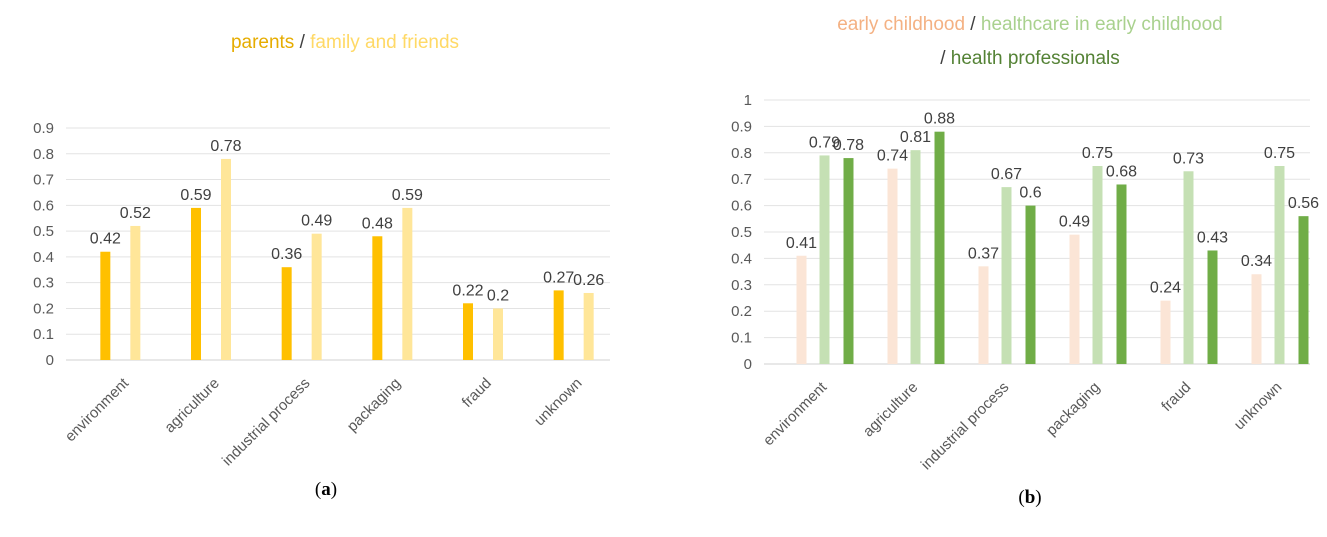  Describe the element at coordinates (1102, 24) in the screenshot. I see `chart-title-part: healthcare in early childhood` at that location.